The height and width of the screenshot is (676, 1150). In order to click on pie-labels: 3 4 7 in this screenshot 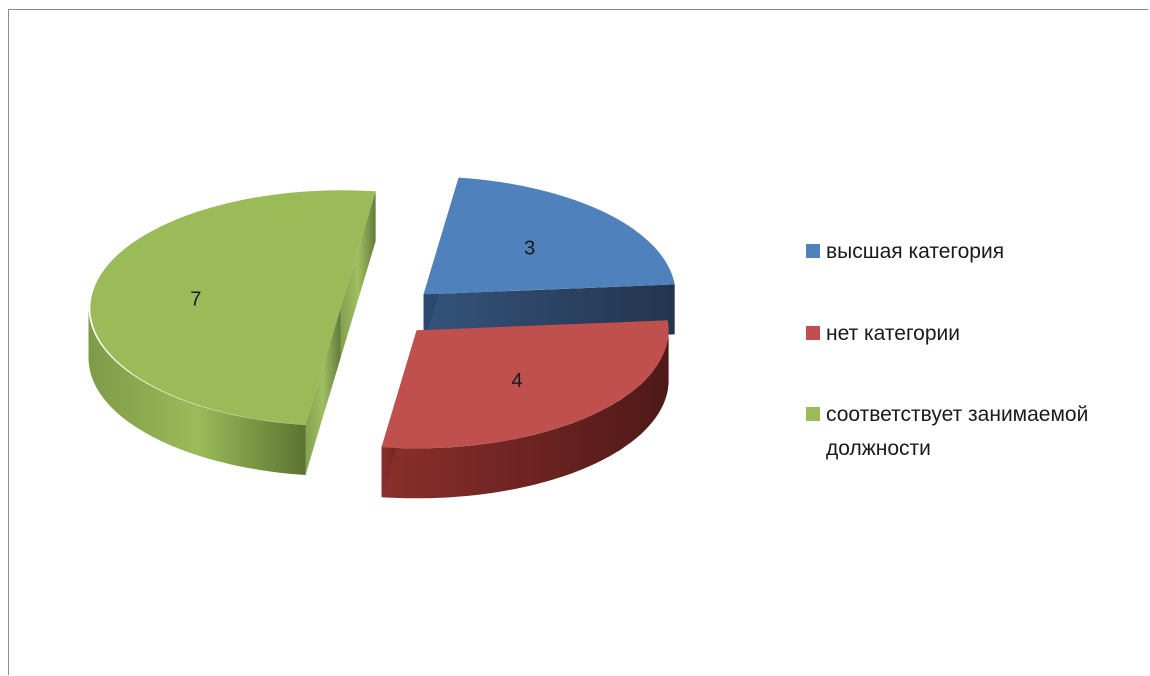, I will do `click(362, 314)`.